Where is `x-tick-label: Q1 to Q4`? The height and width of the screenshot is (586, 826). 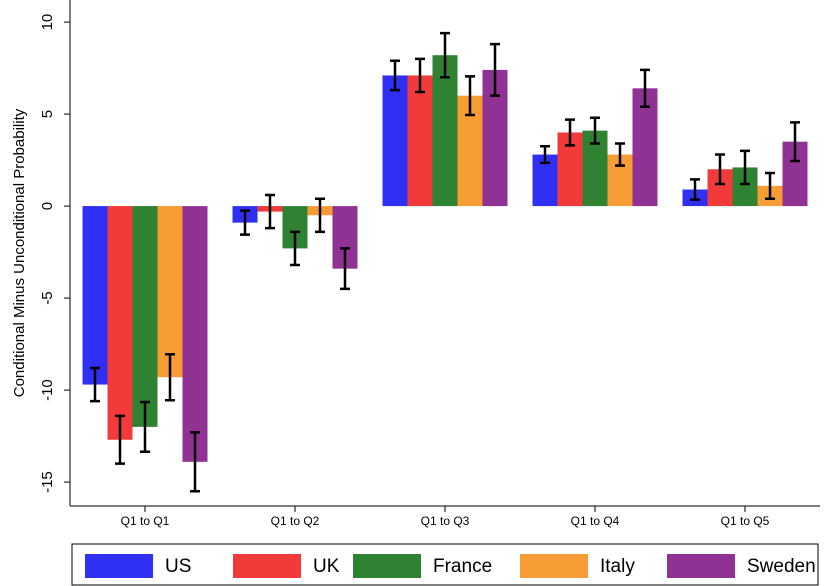
x-tick-label: Q1 to Q4 is located at coordinates (595, 521).